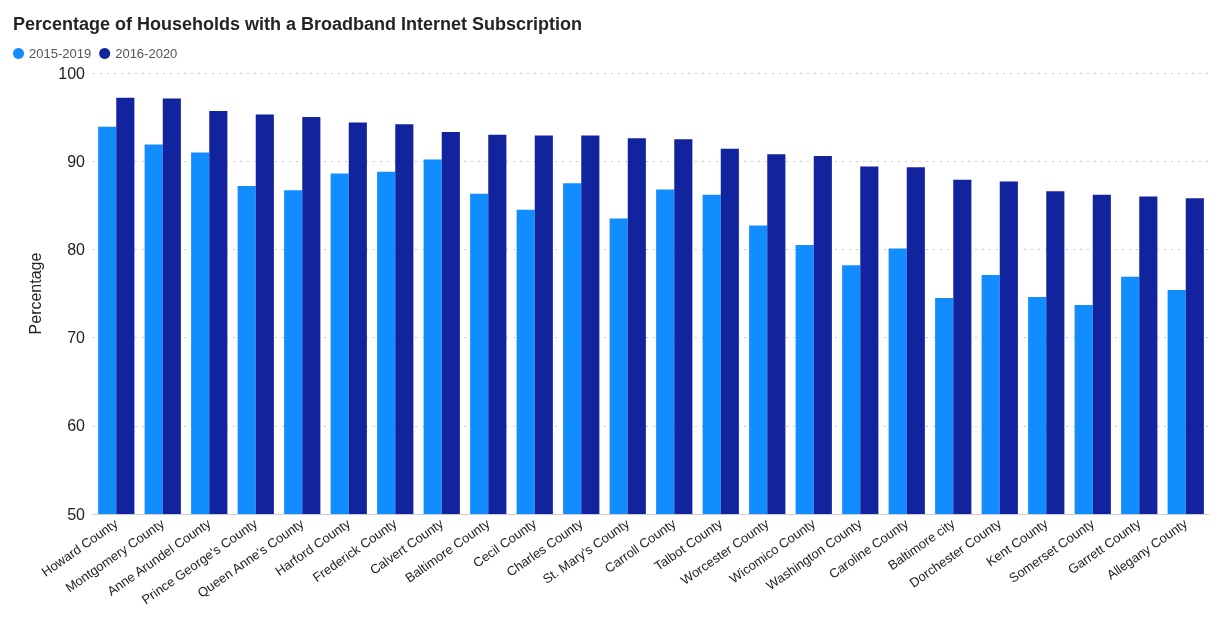 The height and width of the screenshot is (627, 1225). What do you see at coordinates (298, 24) in the screenshot?
I see `chart-title: Percentage of Households with a Broadband Internet Subscription` at bounding box center [298, 24].